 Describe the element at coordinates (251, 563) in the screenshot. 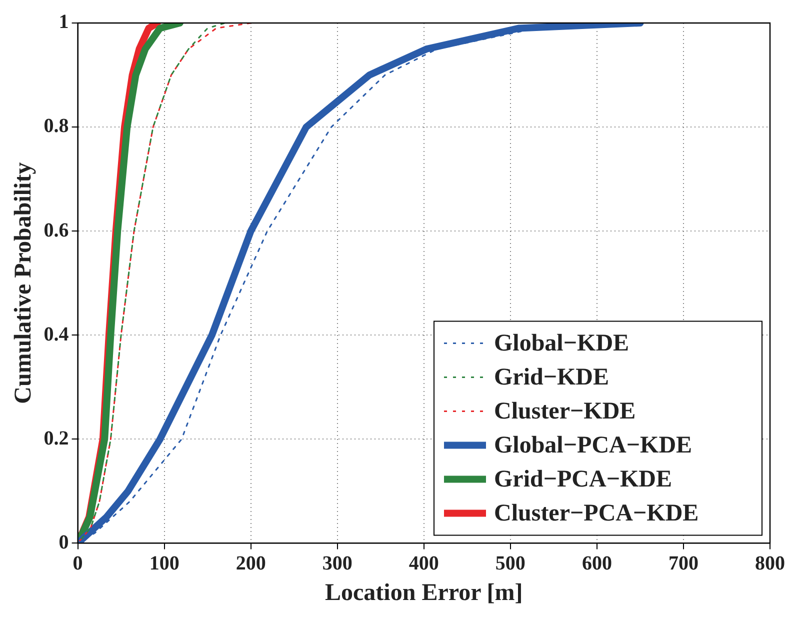

I see `x-tick-label: 200` at that location.